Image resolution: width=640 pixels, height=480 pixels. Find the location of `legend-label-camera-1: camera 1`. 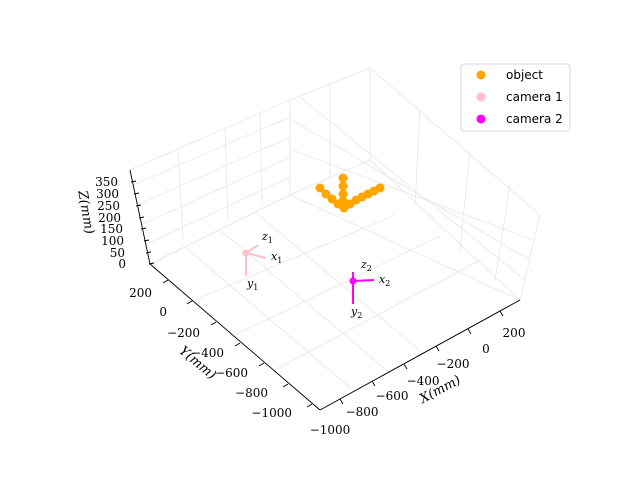

legend-label-camera-1: camera 1 is located at coordinates (534, 97).